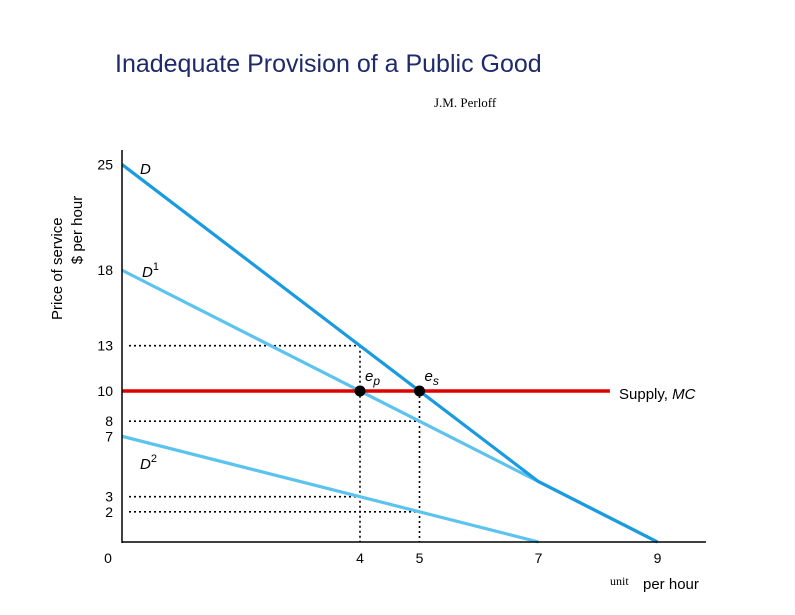 Image resolution: width=795 pixels, height=615 pixels. Describe the element at coordinates (109, 421) in the screenshot. I see `y-tick-label-8: 8` at that location.